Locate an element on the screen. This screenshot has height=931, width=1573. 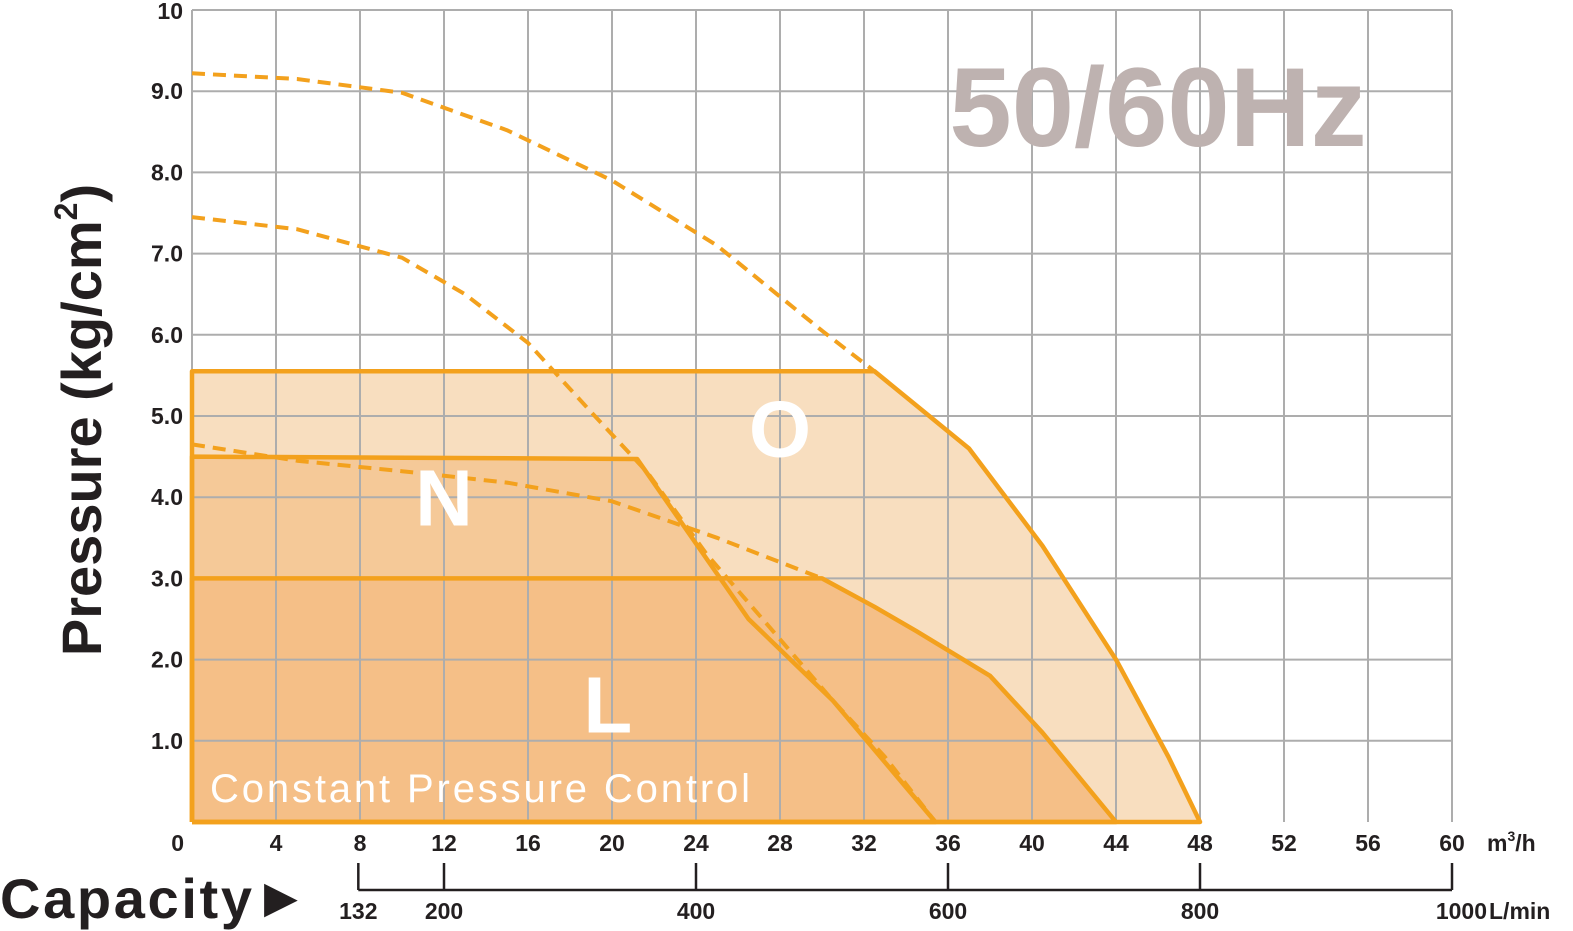
y-tick-label: 6.0 is located at coordinates (167, 335).